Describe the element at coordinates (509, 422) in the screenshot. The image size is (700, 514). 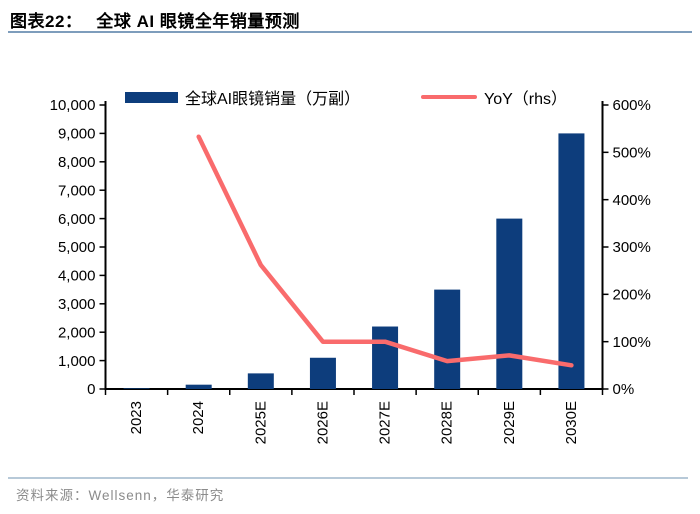
I see `x-axis-label-2029E: 2029E` at that location.